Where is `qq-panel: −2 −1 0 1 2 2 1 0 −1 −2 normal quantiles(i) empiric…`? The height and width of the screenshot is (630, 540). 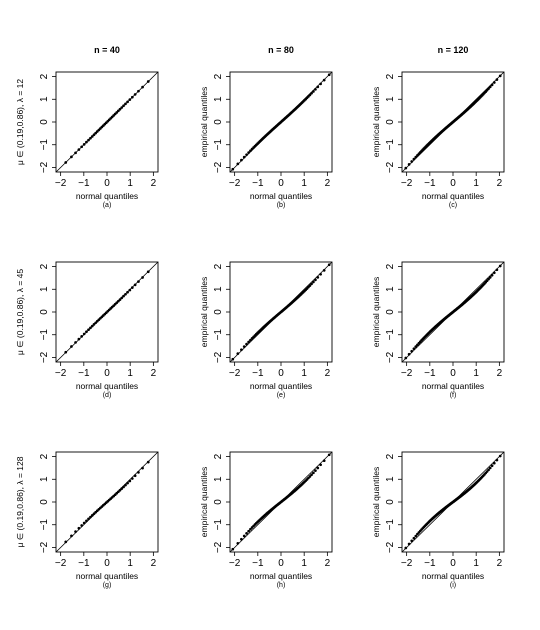 qq-panel: −2 −1 0 1 2 2 1 0 −1 −2 normal quantiles(i) empiric… is located at coordinates (438, 520).